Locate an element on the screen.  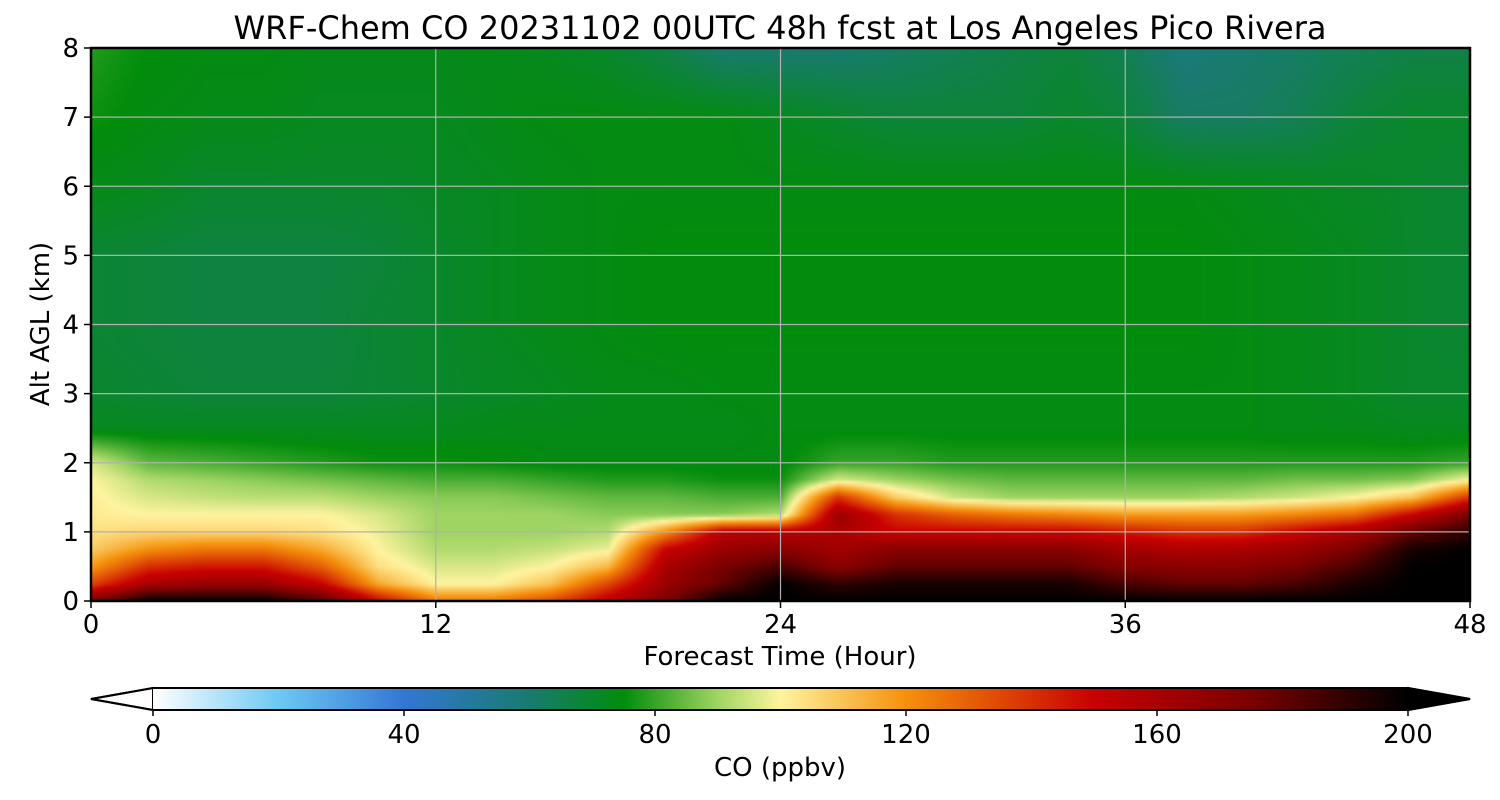
colorbar-label: CO (ppbv) is located at coordinates (780, 768).